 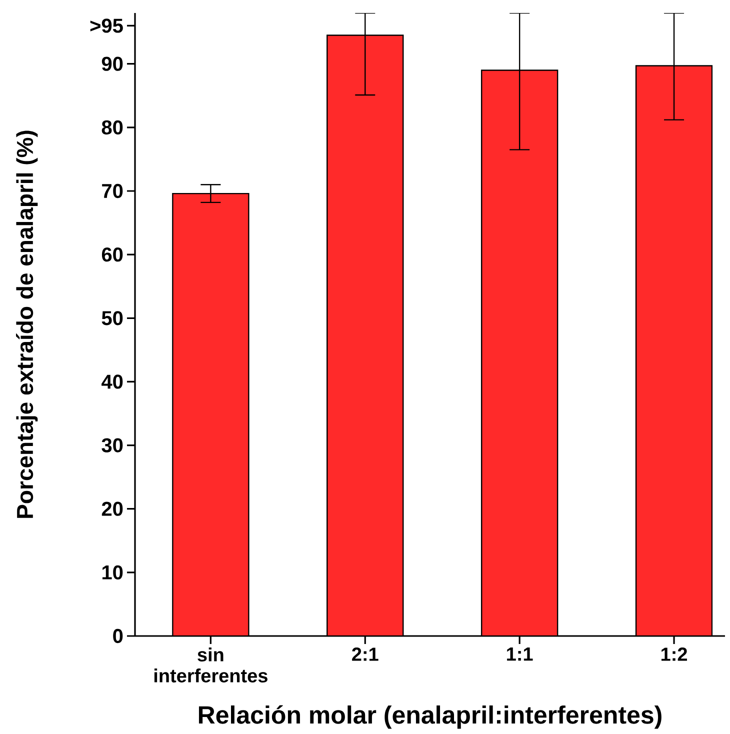 What do you see at coordinates (112, 572) in the screenshot?
I see `y-tick-label: 10` at bounding box center [112, 572].